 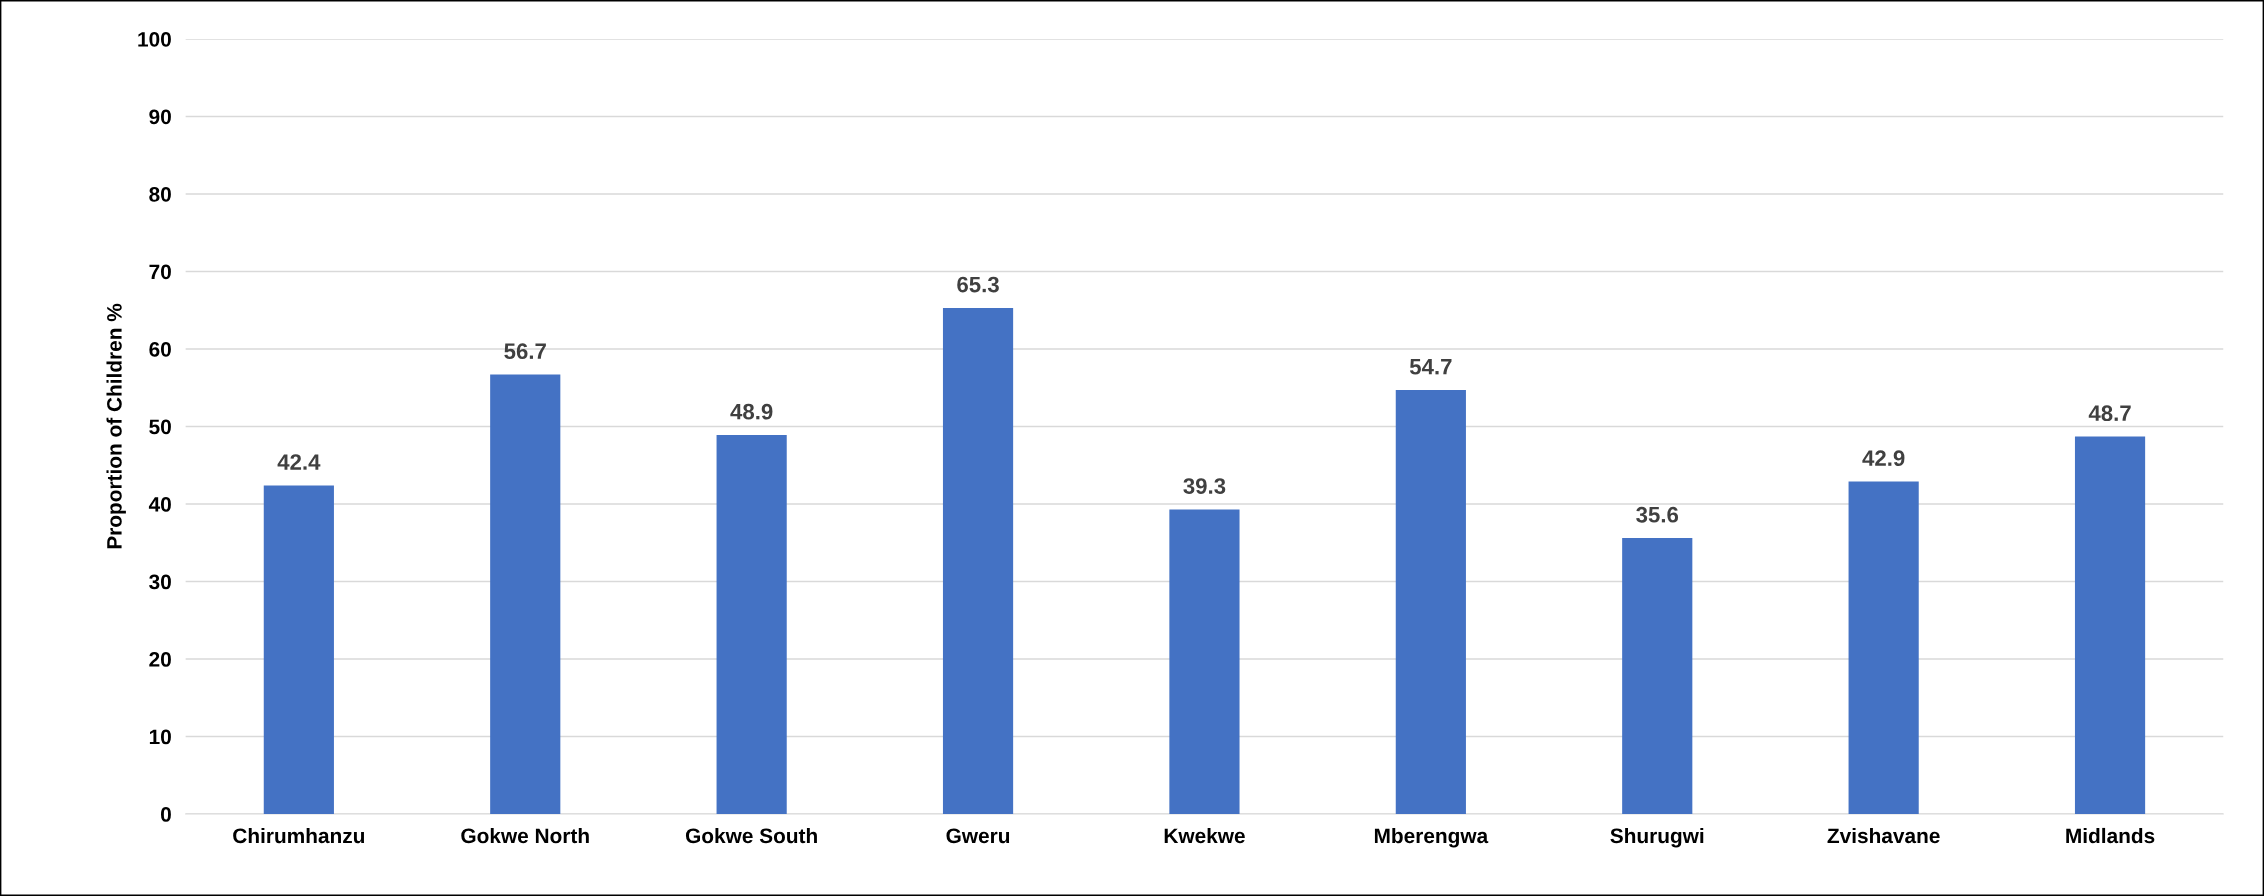 What do you see at coordinates (299, 462) in the screenshot?
I see `data-label: 42.4` at bounding box center [299, 462].